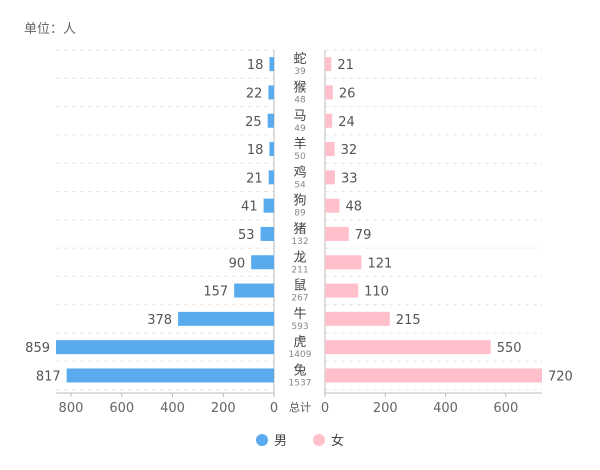  I want to click on category-label: 鸡, so click(299, 172).